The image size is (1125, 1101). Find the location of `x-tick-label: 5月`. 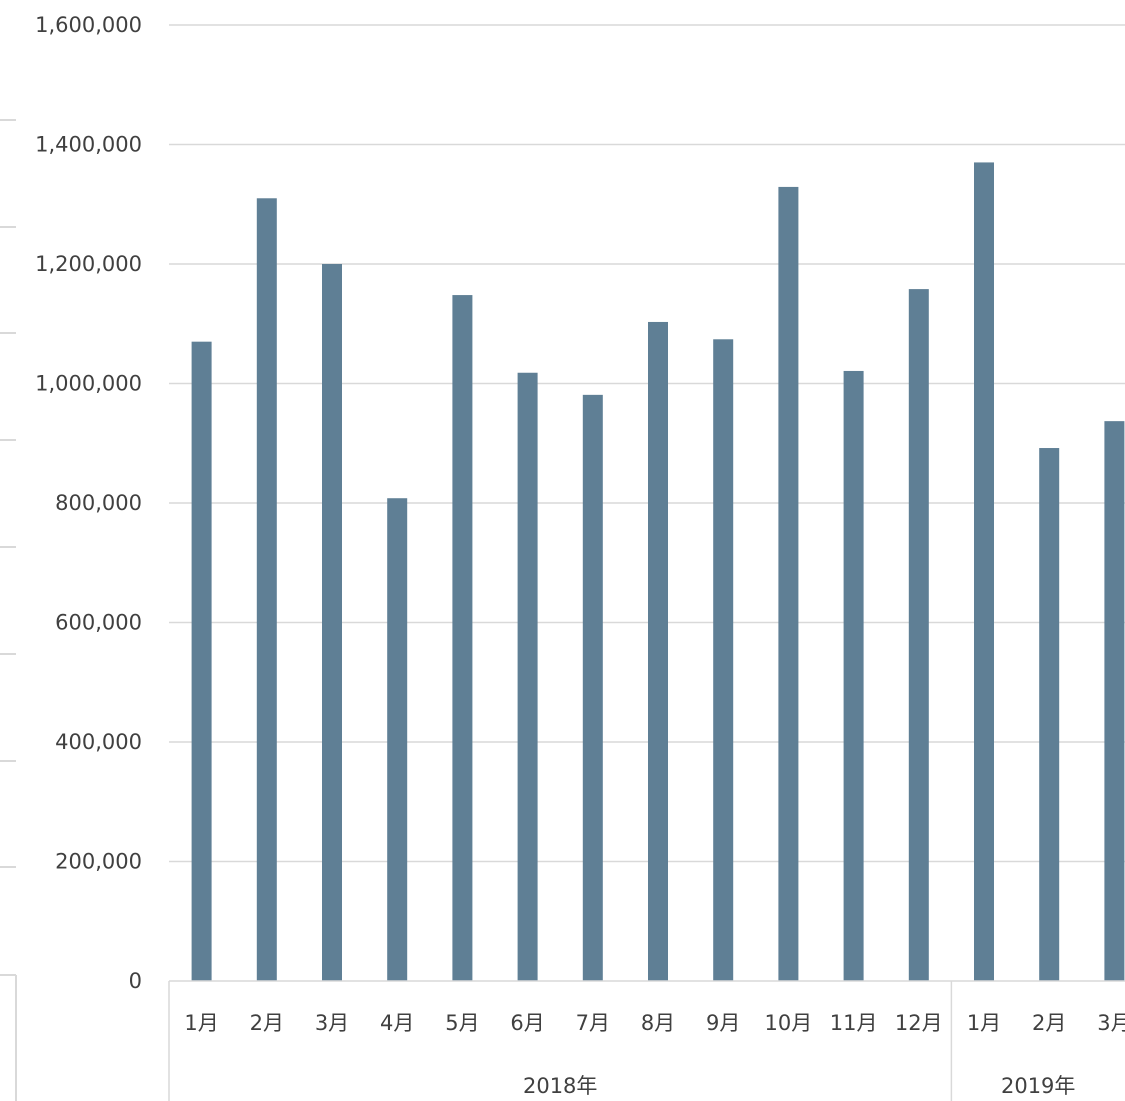

x-tick-label: 5月 is located at coordinates (462, 1023).